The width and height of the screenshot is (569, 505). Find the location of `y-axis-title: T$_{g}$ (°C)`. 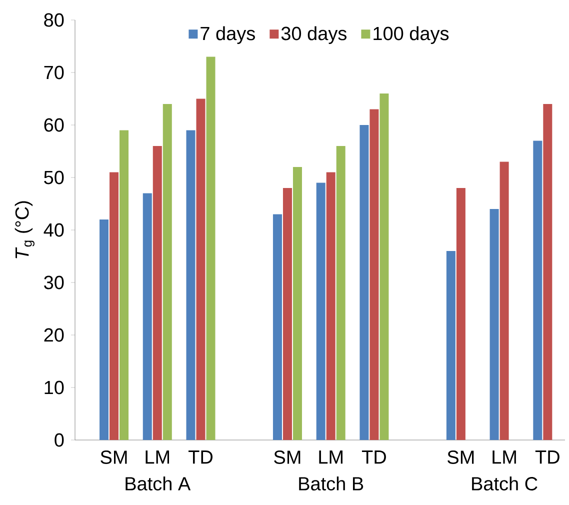

y-axis-title: T$_{g}$ (°C) is located at coordinates (24, 229).